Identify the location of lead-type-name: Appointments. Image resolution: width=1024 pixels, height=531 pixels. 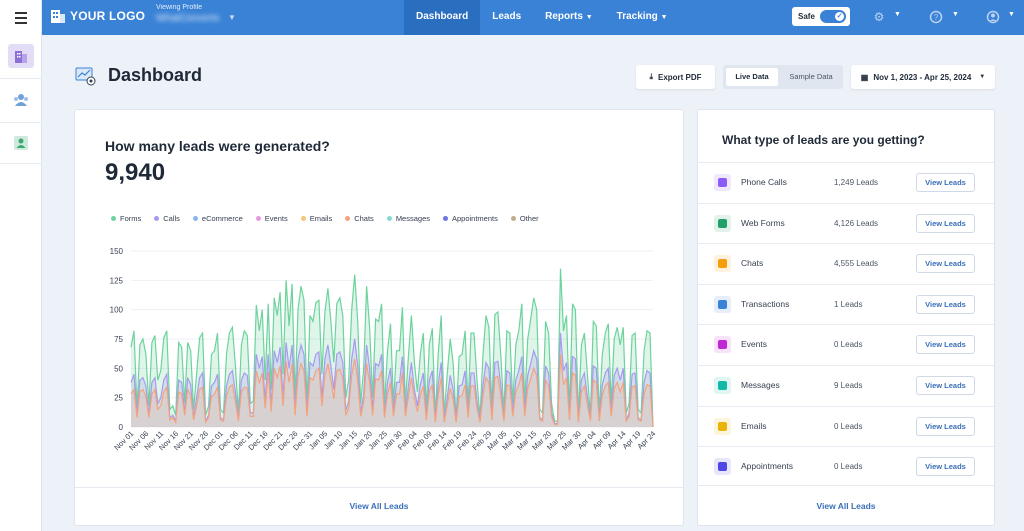
(767, 466).